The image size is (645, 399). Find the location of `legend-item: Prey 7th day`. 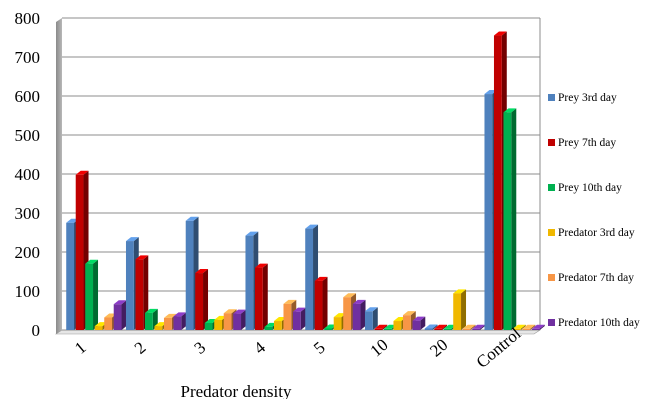

legend-item: Prey 7th day is located at coordinates (582, 143).